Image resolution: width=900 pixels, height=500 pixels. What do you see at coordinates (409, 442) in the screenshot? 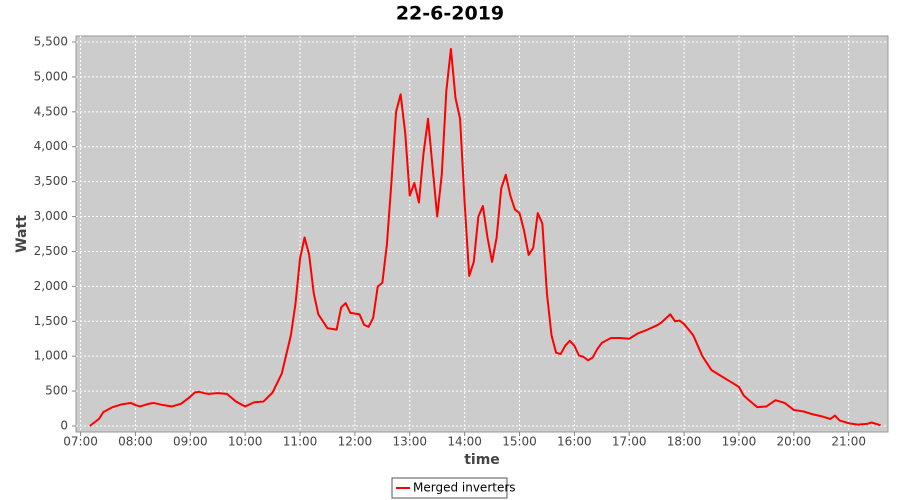
I see `x-tick-label: 13:00` at bounding box center [409, 442].